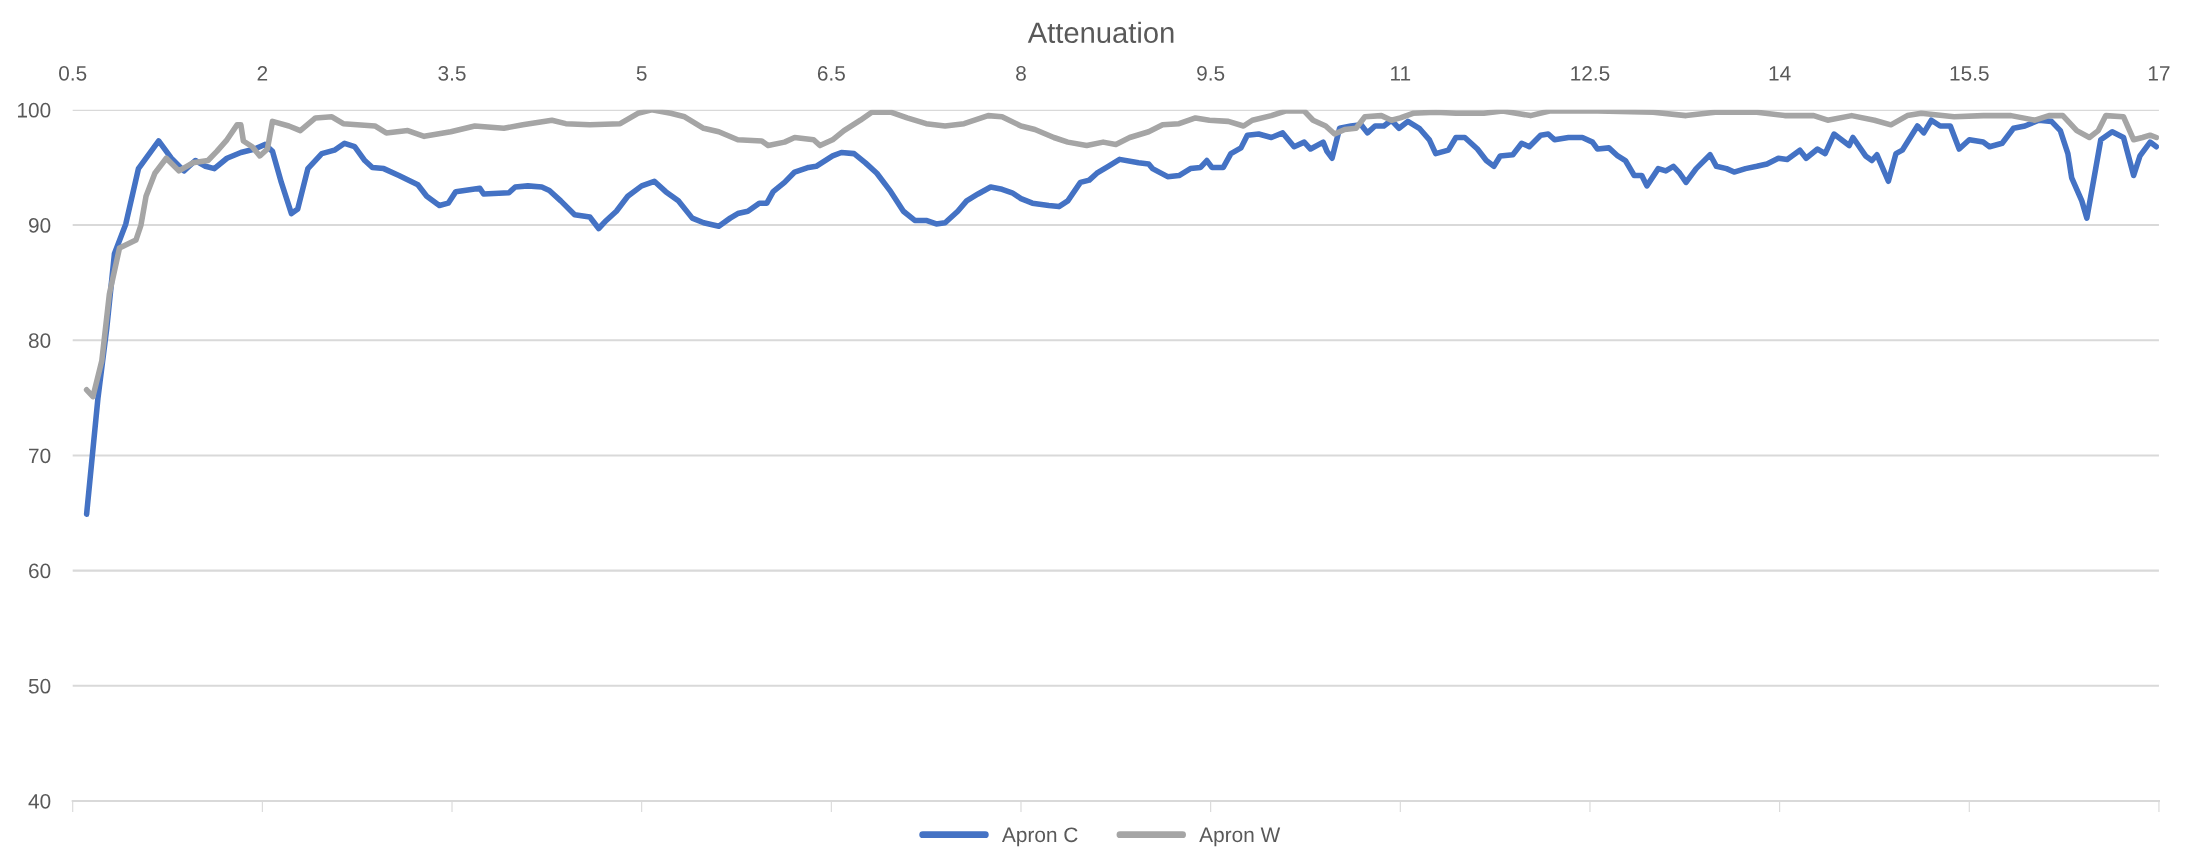 Image resolution: width=2203 pixels, height=865 pixels. I want to click on x-tick-label: 14, so click(1780, 73).